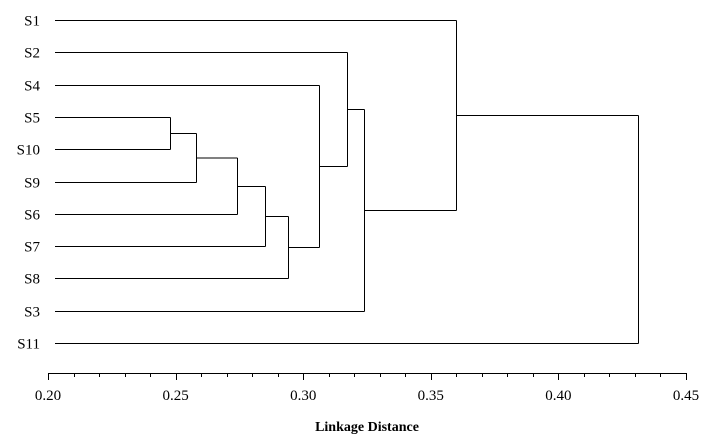 The height and width of the screenshot is (436, 702). Describe the element at coordinates (28, 345) in the screenshot. I see `leaf-label-s11: S11` at that location.